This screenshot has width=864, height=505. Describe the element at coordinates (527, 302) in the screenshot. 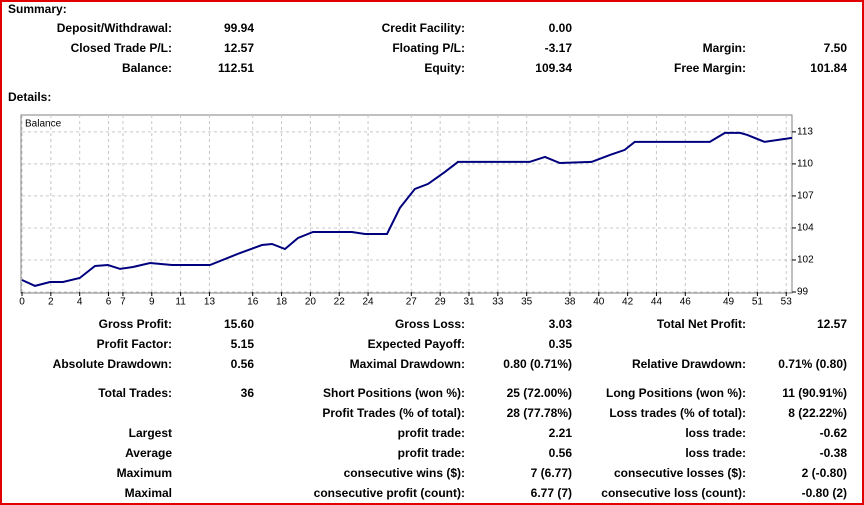

I see `x-tick-label: 35` at that location.